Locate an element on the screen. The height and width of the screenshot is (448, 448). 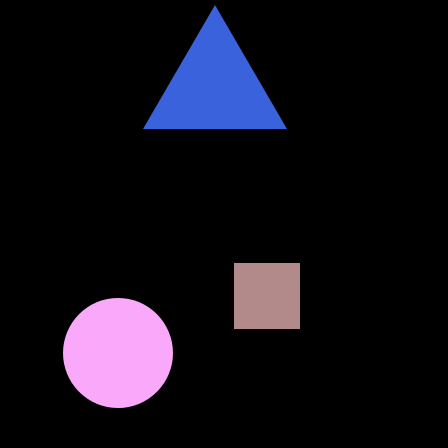
blue-triangle is located at coordinates (215, 67).